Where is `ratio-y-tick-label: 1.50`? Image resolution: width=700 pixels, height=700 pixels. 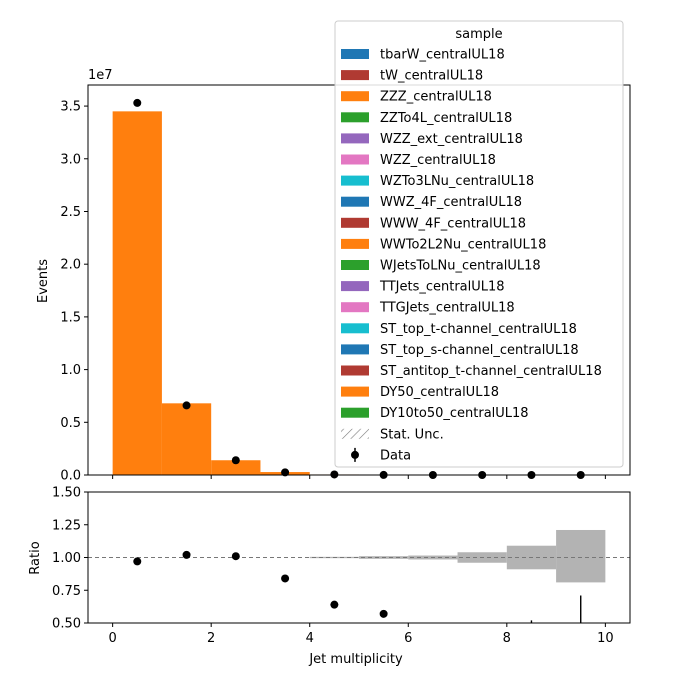
ratio-y-tick-label: 1.50 is located at coordinates (66, 493).